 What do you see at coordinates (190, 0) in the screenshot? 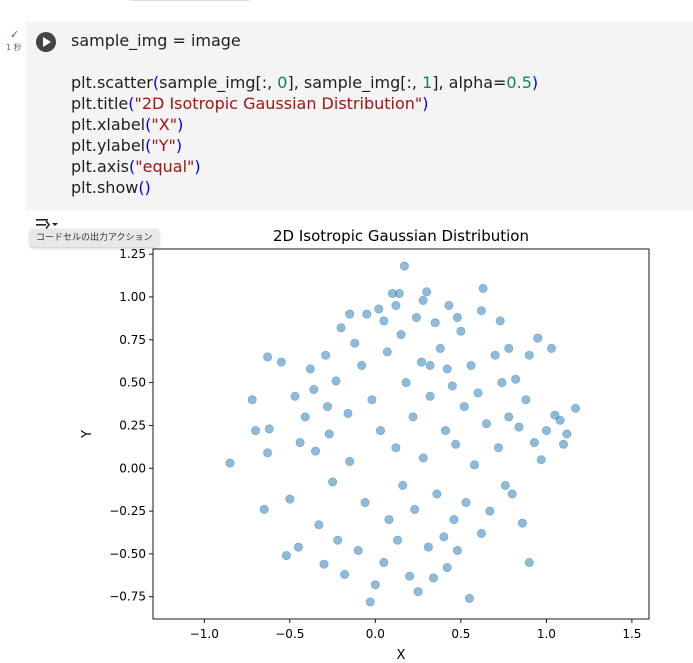
I see `tab-underline` at bounding box center [190, 0].